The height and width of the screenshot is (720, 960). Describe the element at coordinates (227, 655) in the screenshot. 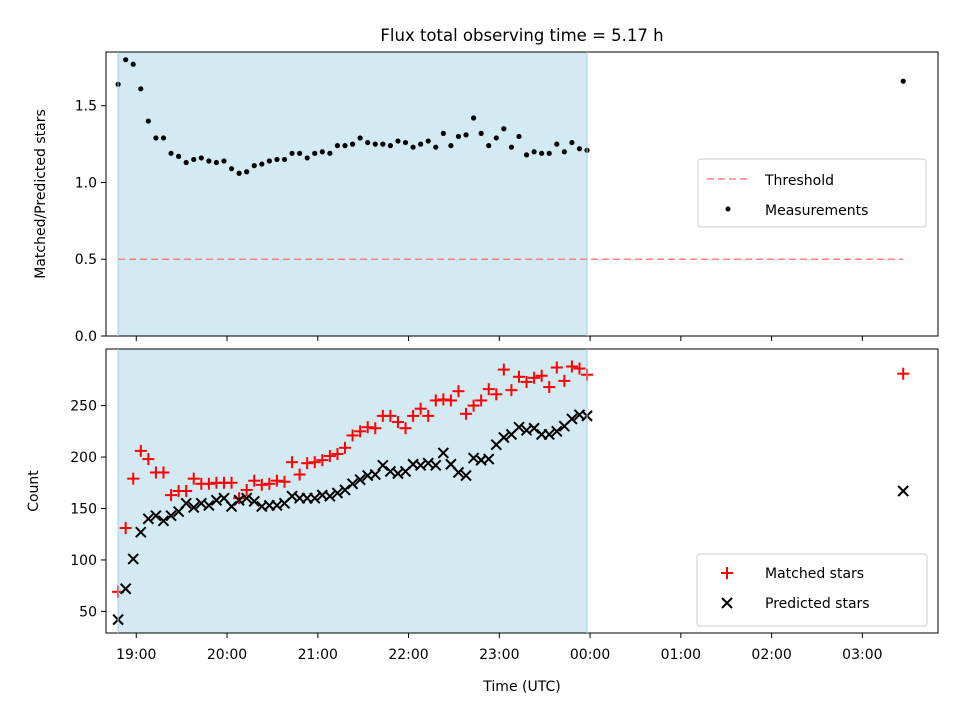

I see `x-tick-label: 20:00` at that location.